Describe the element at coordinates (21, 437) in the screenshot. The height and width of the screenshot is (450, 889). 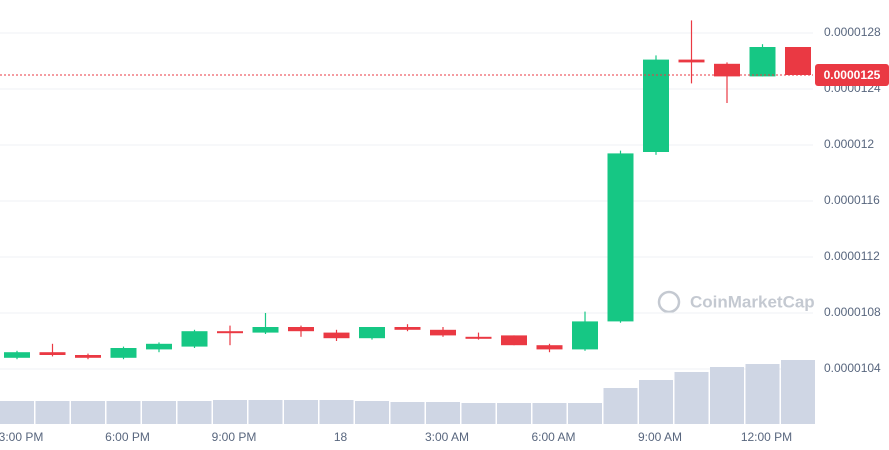
I see `x-tick-label: 3:00 PM` at that location.